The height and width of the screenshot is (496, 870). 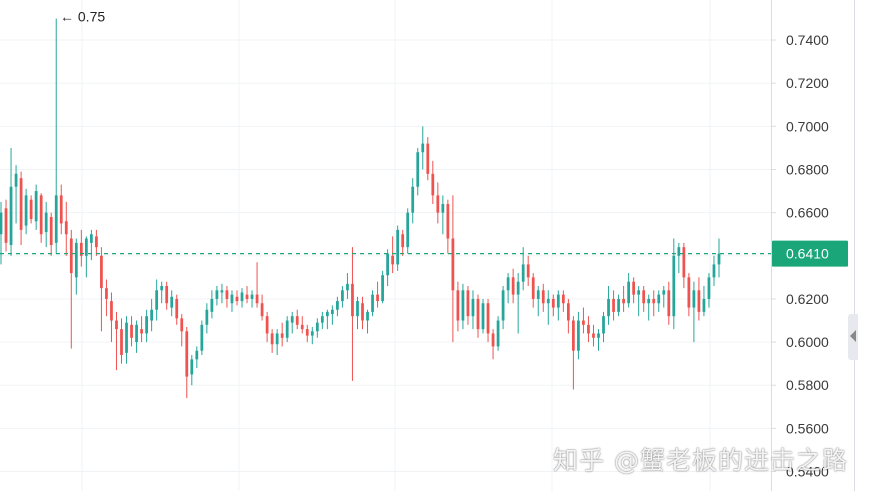 What do you see at coordinates (807, 254) in the screenshot?
I see `current-price-label: 0.6410` at bounding box center [807, 254].